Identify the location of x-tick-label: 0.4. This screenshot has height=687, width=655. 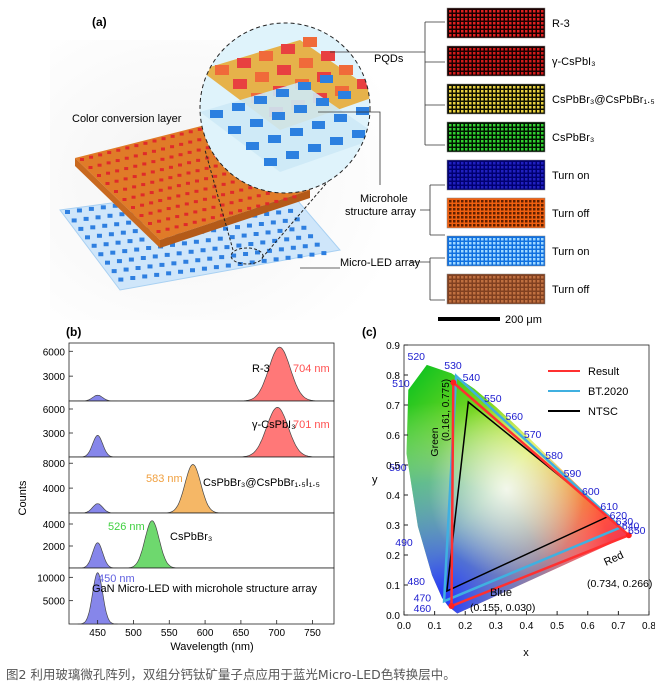
(527, 626).